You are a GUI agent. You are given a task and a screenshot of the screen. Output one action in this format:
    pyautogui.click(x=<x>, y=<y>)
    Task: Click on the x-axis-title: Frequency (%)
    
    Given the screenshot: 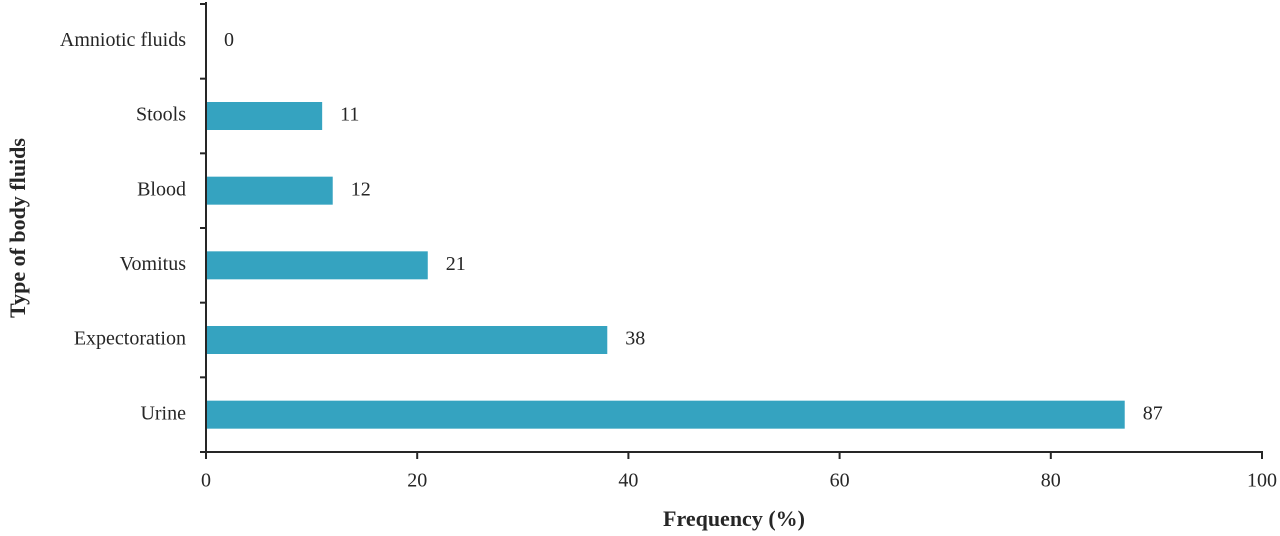 What is the action you would take?
    pyautogui.click(x=734, y=518)
    